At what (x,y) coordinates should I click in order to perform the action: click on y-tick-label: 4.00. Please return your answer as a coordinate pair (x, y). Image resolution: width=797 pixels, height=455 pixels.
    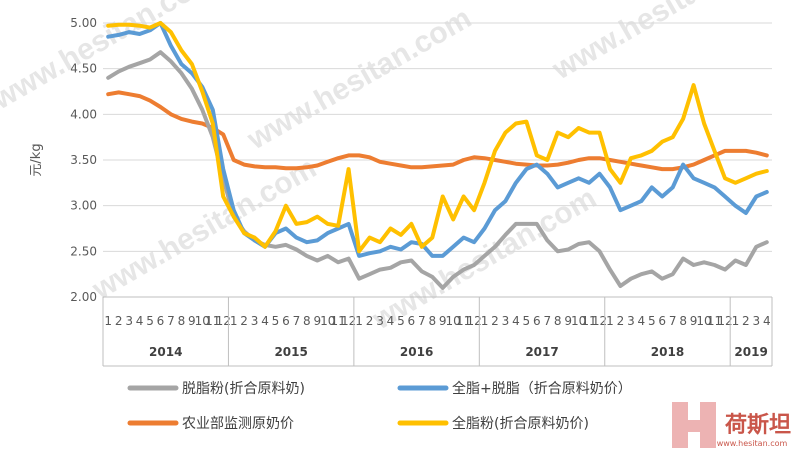
    Looking at the image, I should click on (83, 114).